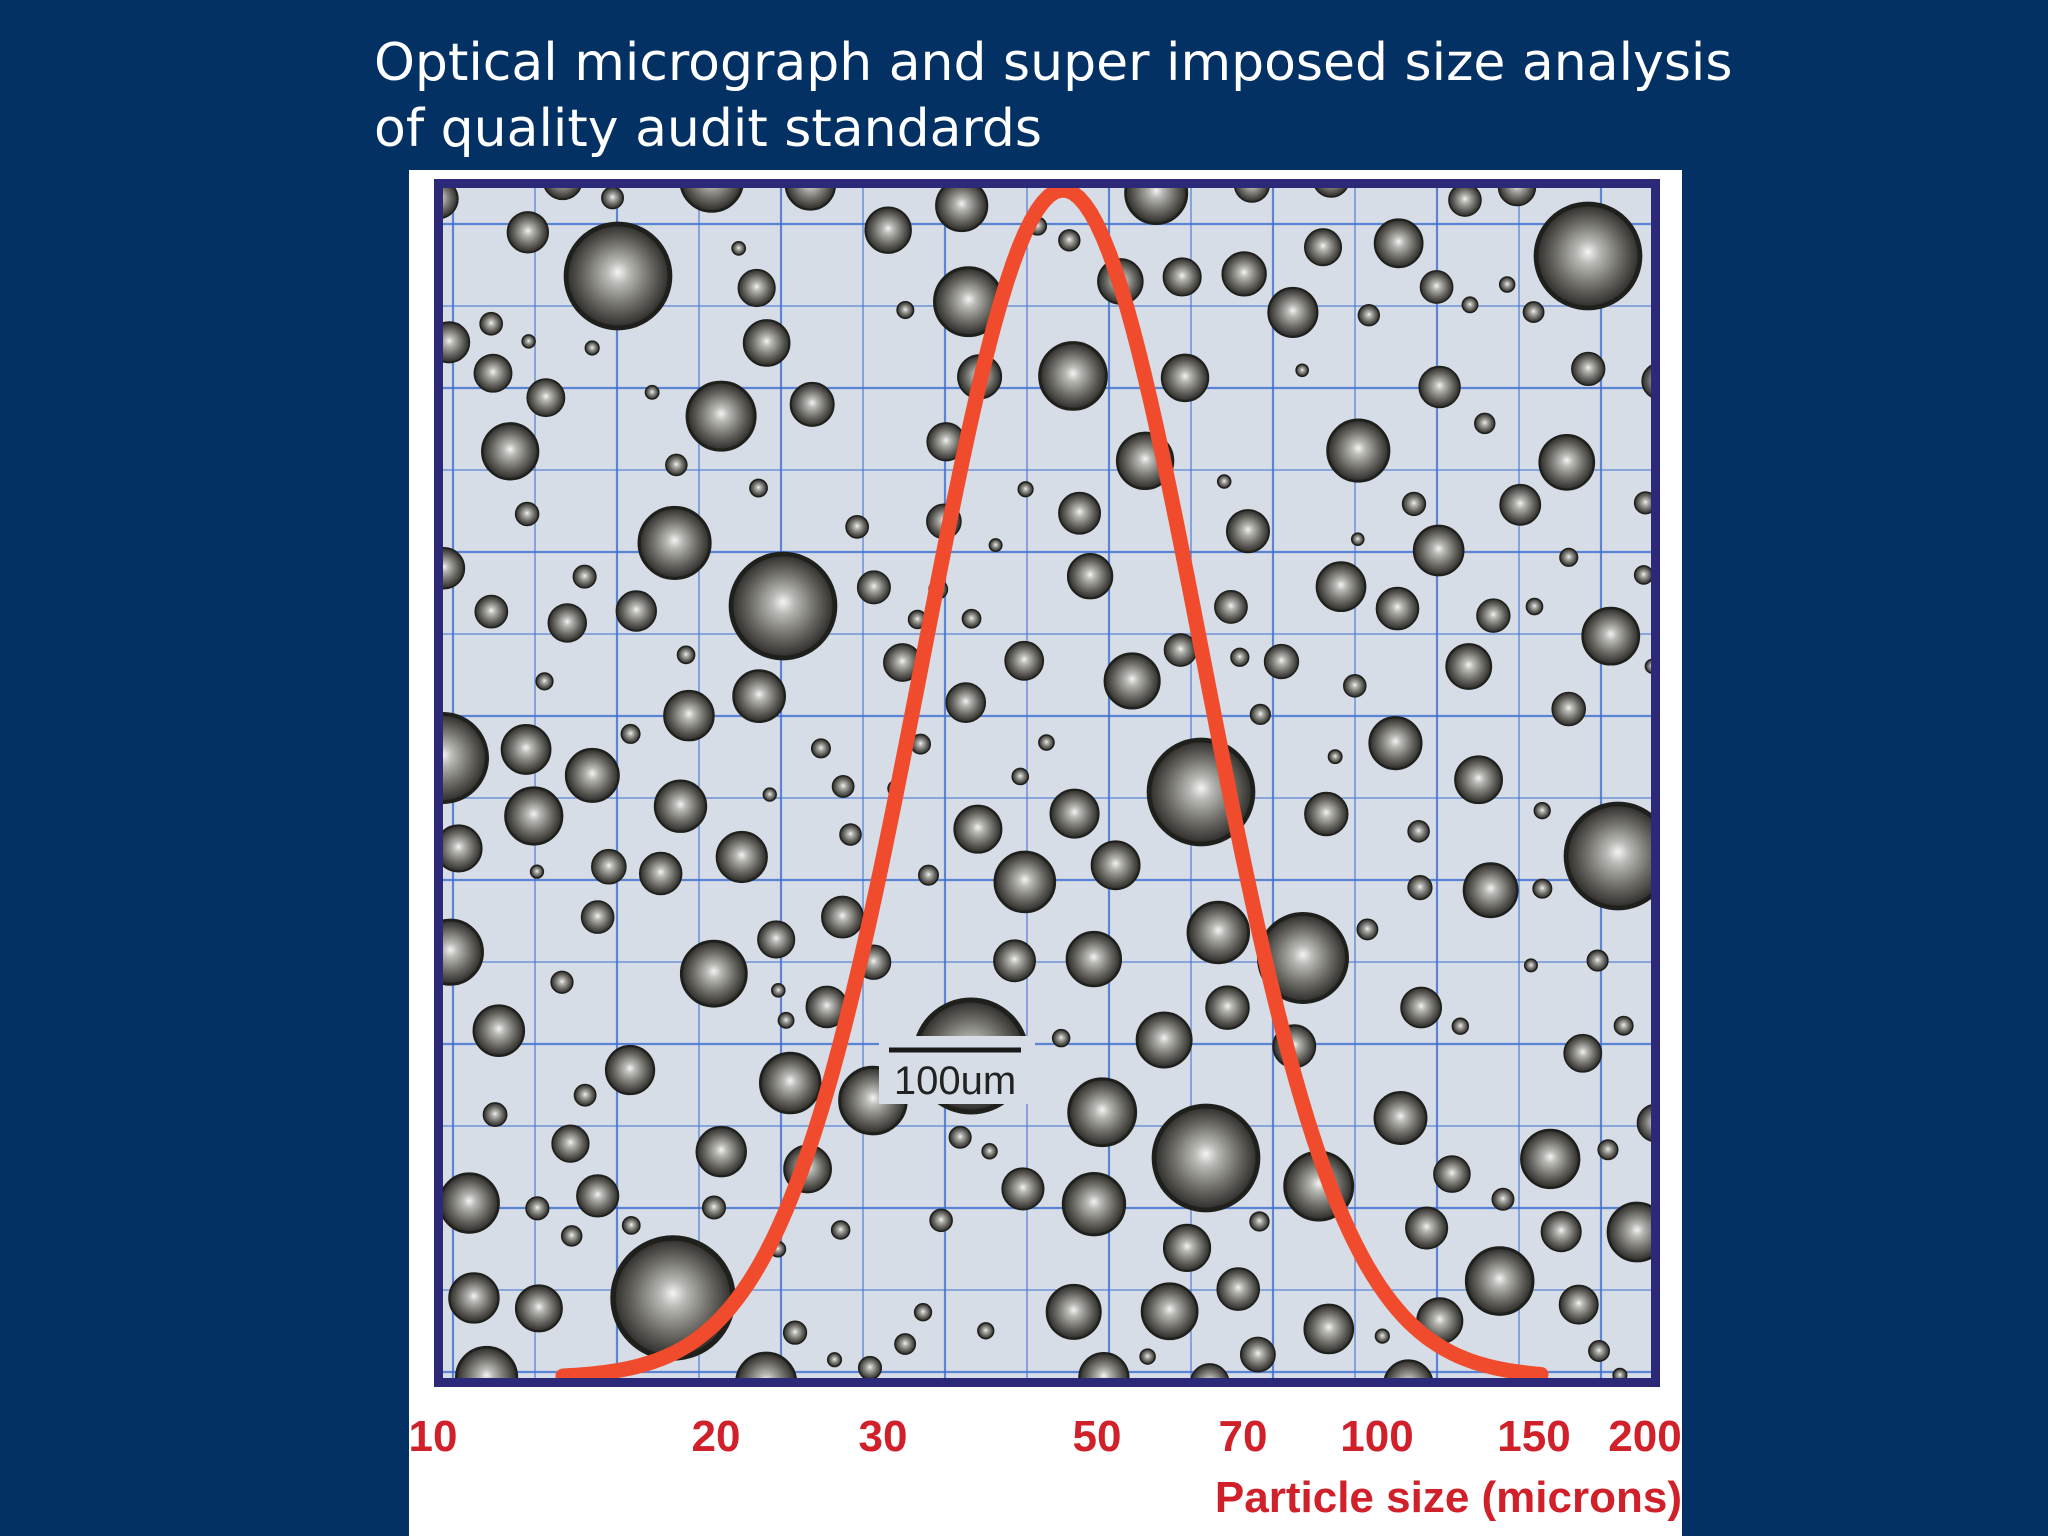 Image resolution: width=2048 pixels, height=1536 pixels. What do you see at coordinates (1377, 1436) in the screenshot?
I see `x-tick-label: 100` at bounding box center [1377, 1436].